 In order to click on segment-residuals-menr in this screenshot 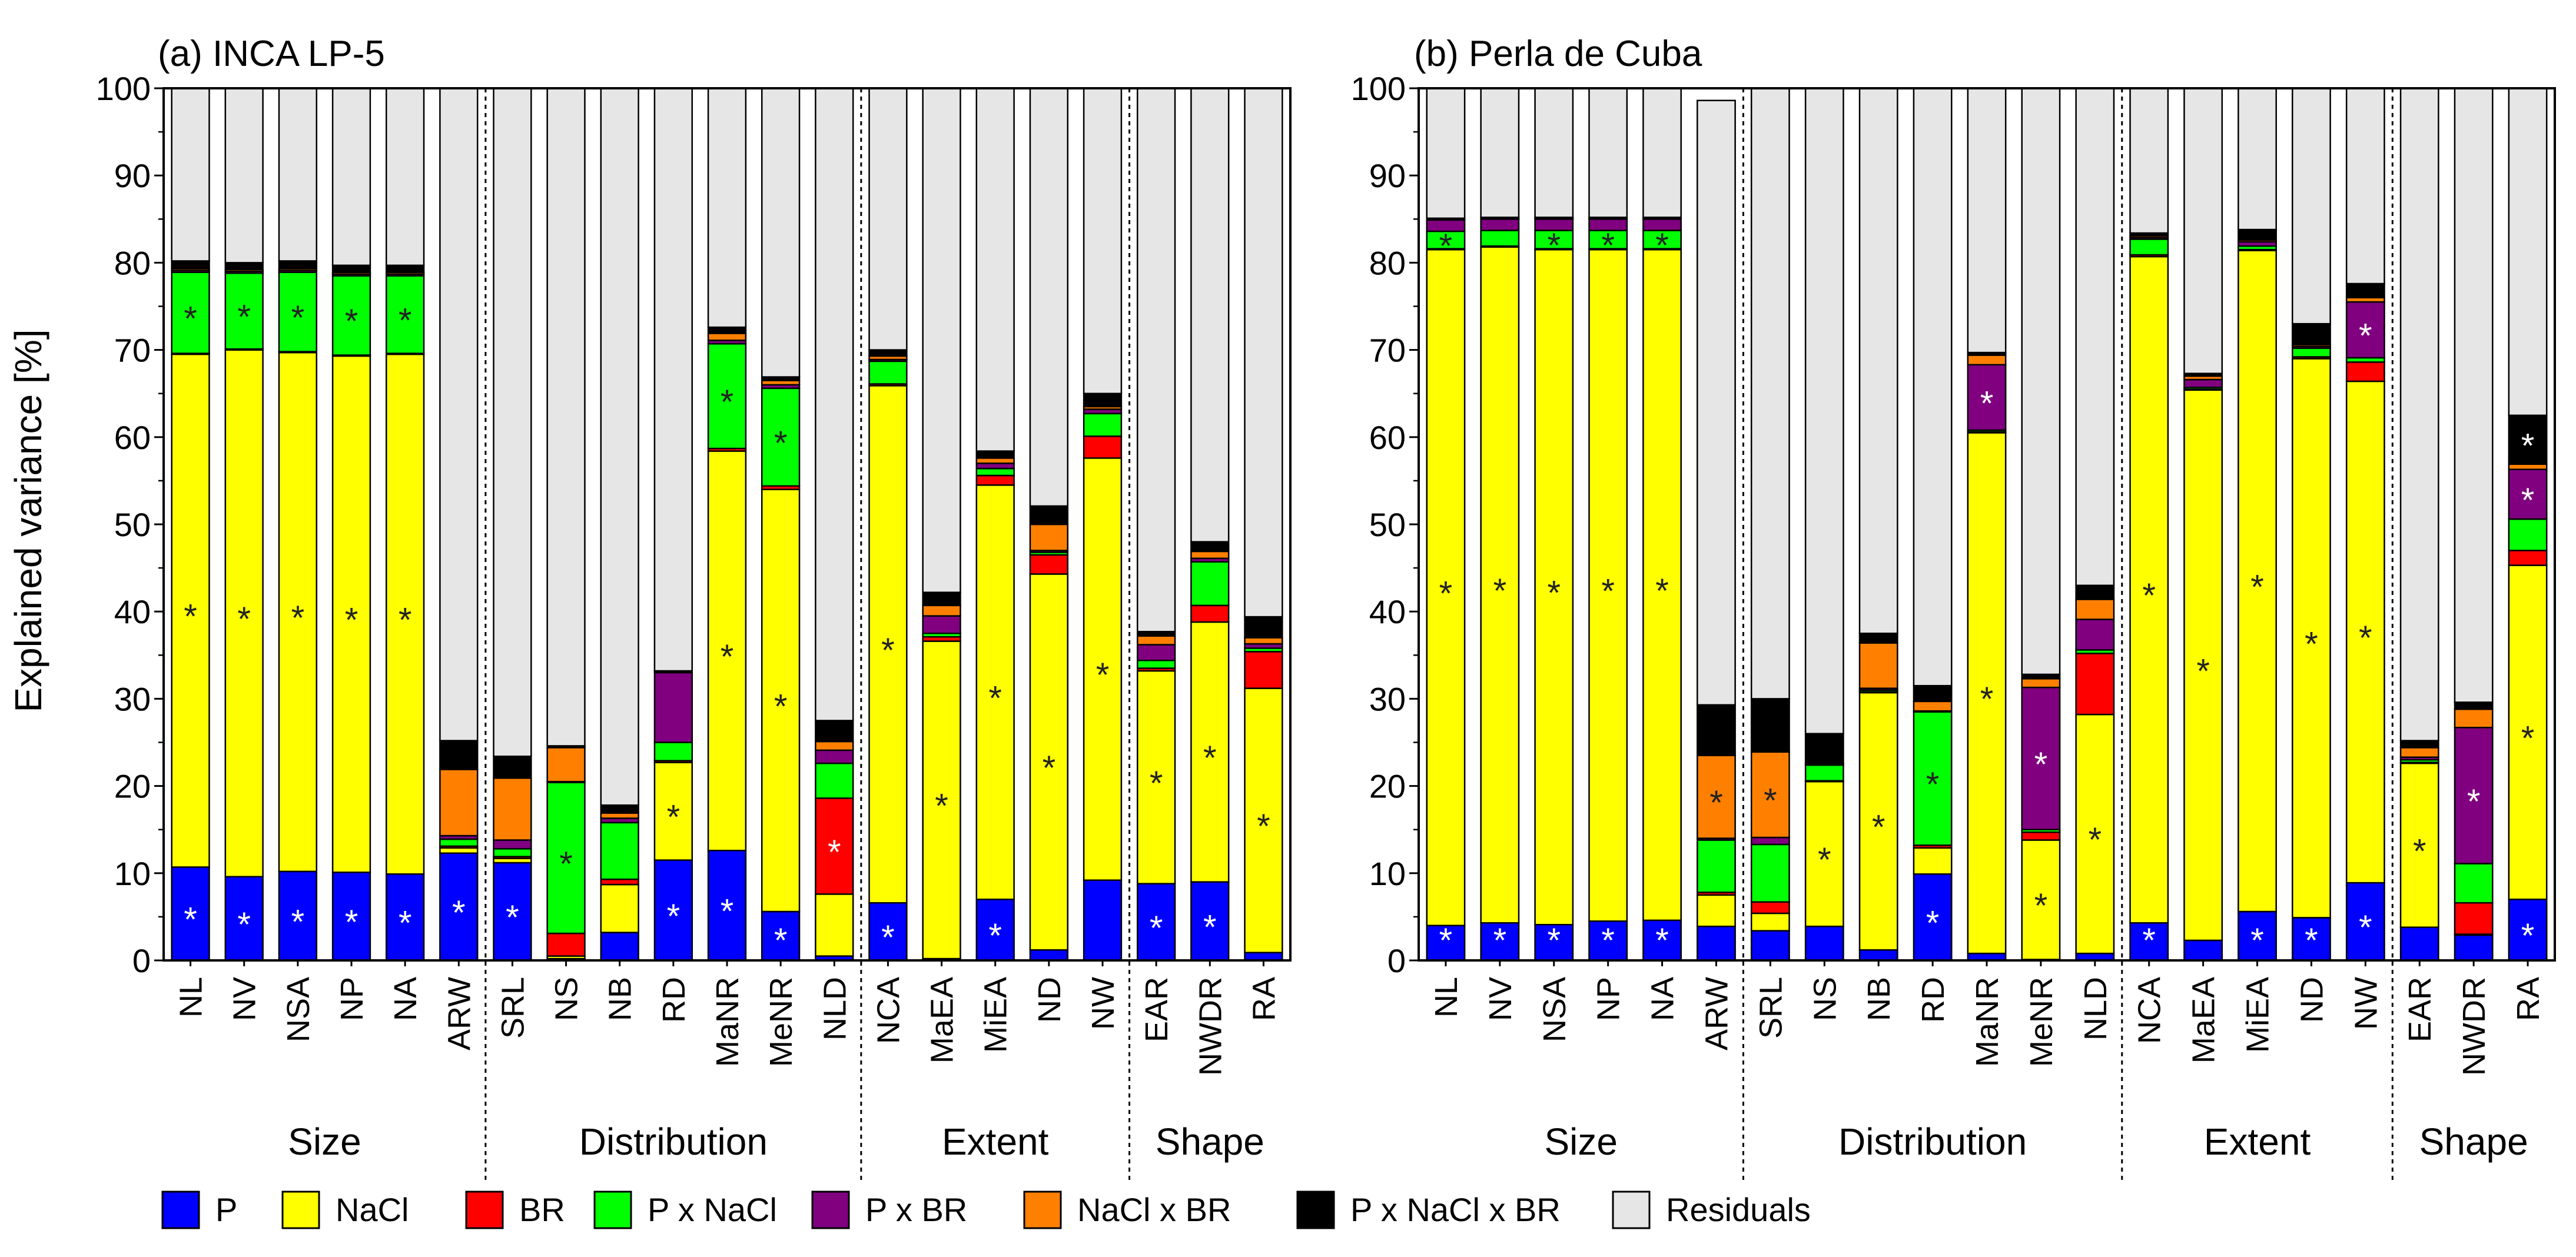, I will do `click(781, 232)`.